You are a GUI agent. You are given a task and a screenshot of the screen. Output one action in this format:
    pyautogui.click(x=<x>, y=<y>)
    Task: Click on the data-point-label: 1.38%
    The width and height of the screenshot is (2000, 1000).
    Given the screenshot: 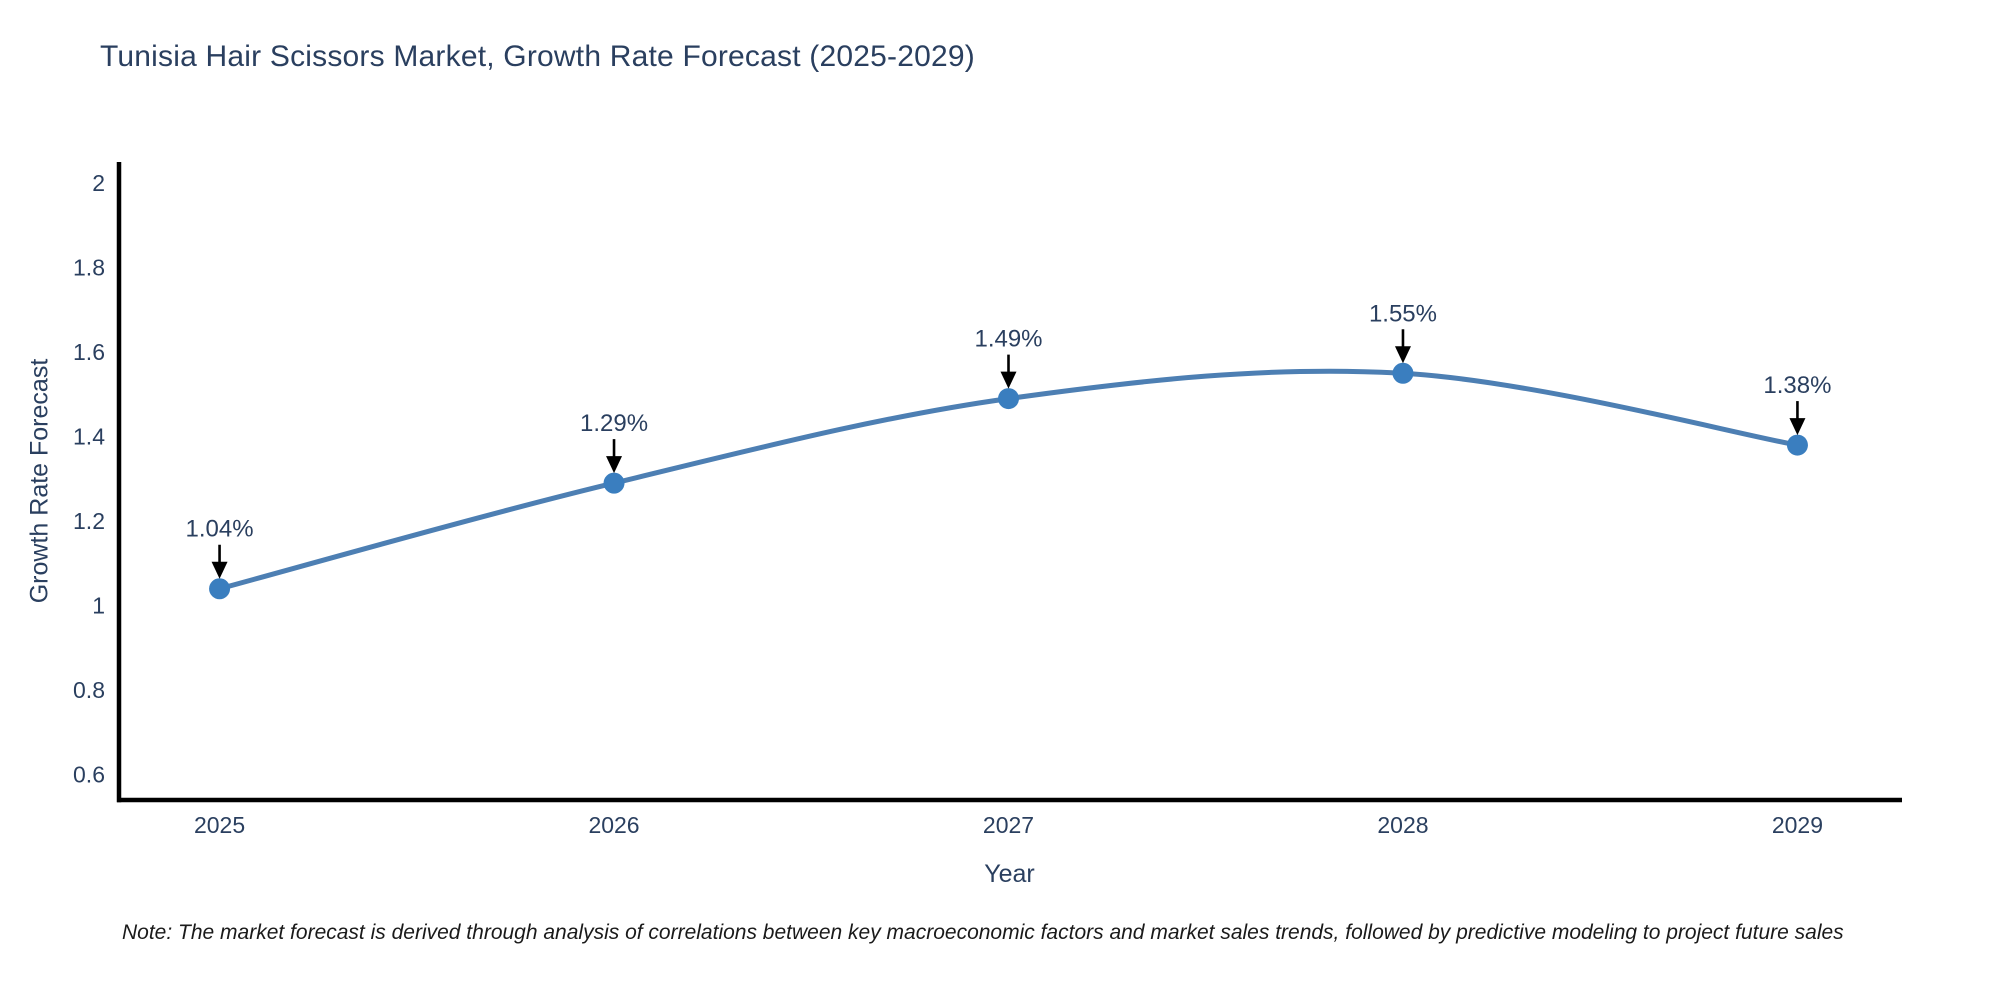 What is the action you would take?
    pyautogui.click(x=1797, y=385)
    